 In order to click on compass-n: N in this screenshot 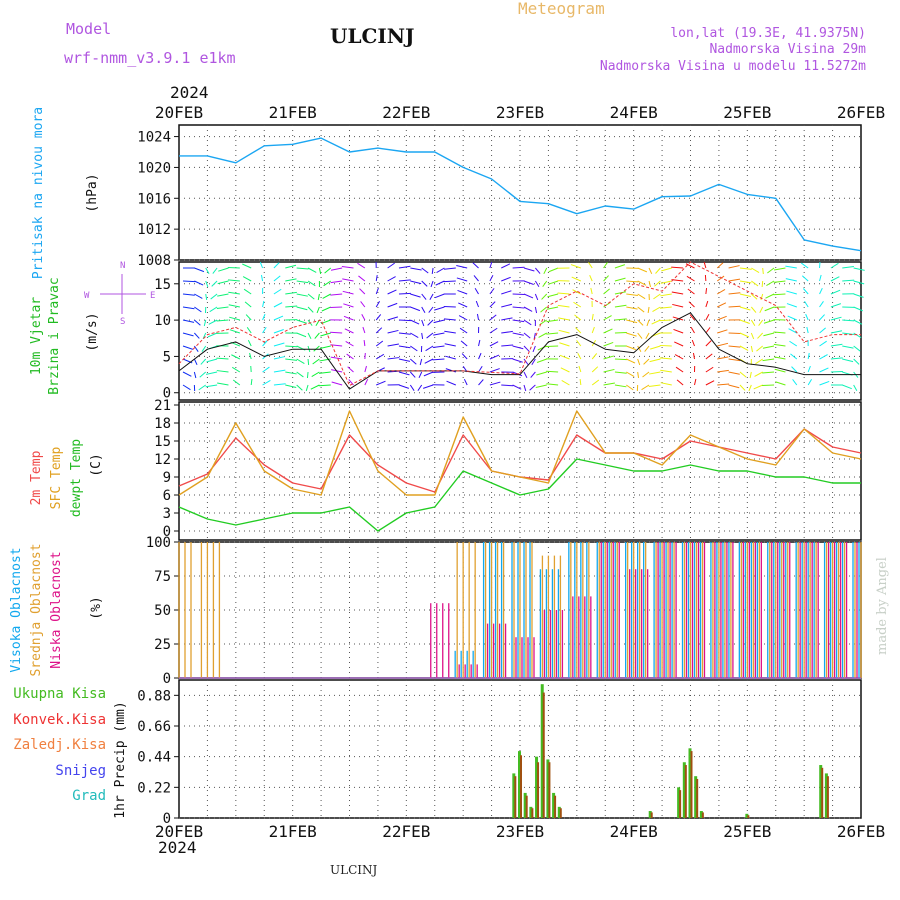, I will do `click(122, 266)`.